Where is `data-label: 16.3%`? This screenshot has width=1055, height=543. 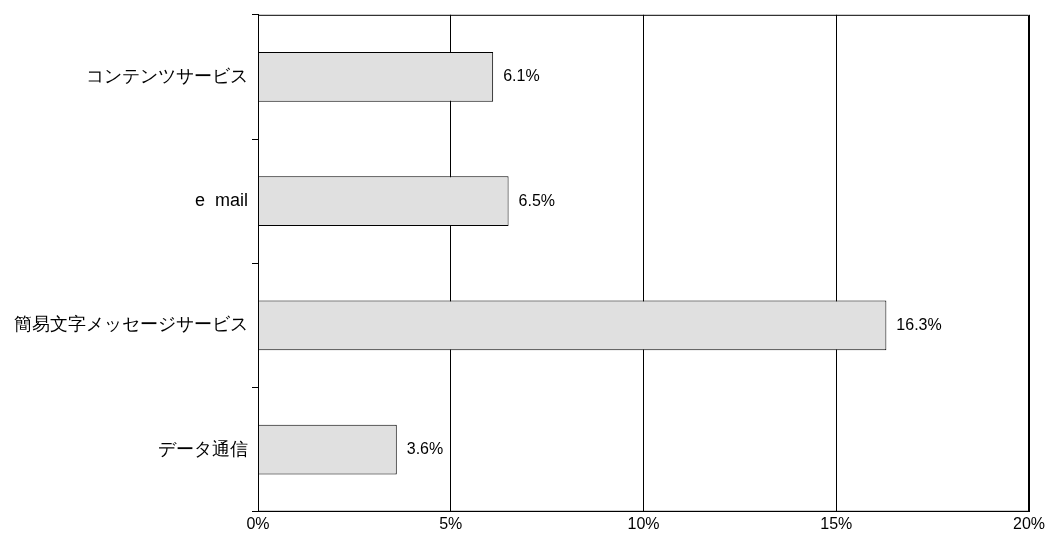 data-label: 16.3% is located at coordinates (919, 324).